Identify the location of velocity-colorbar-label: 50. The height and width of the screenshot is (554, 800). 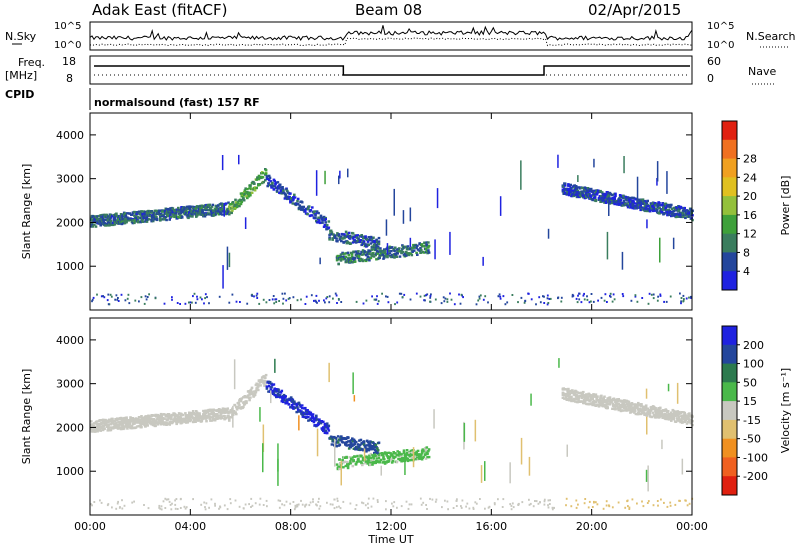
(750, 382).